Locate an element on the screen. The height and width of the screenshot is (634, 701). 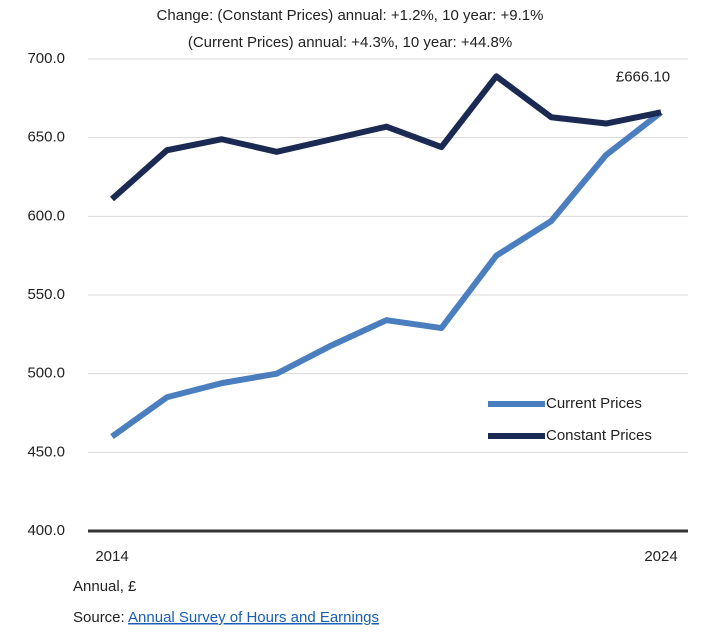
annotation: £666.10 is located at coordinates (643, 76).